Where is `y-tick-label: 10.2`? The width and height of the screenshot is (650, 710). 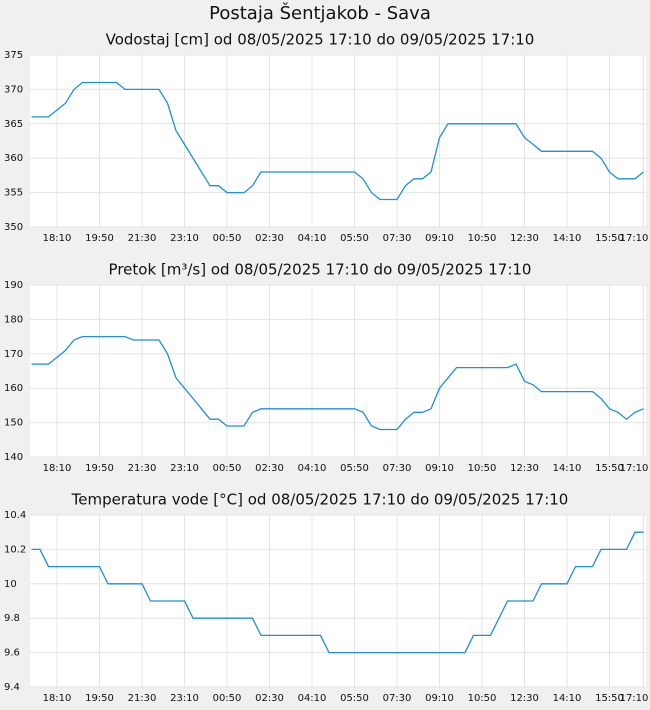
y-tick-label: 10.2 is located at coordinates (15, 549).